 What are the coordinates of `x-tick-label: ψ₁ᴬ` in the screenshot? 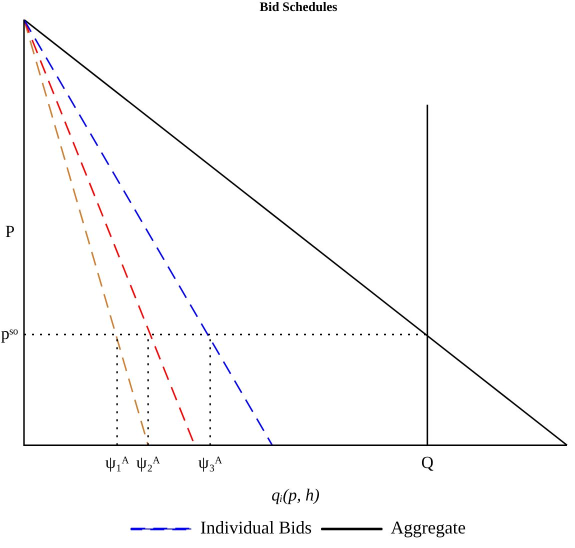 It's located at (117, 462).